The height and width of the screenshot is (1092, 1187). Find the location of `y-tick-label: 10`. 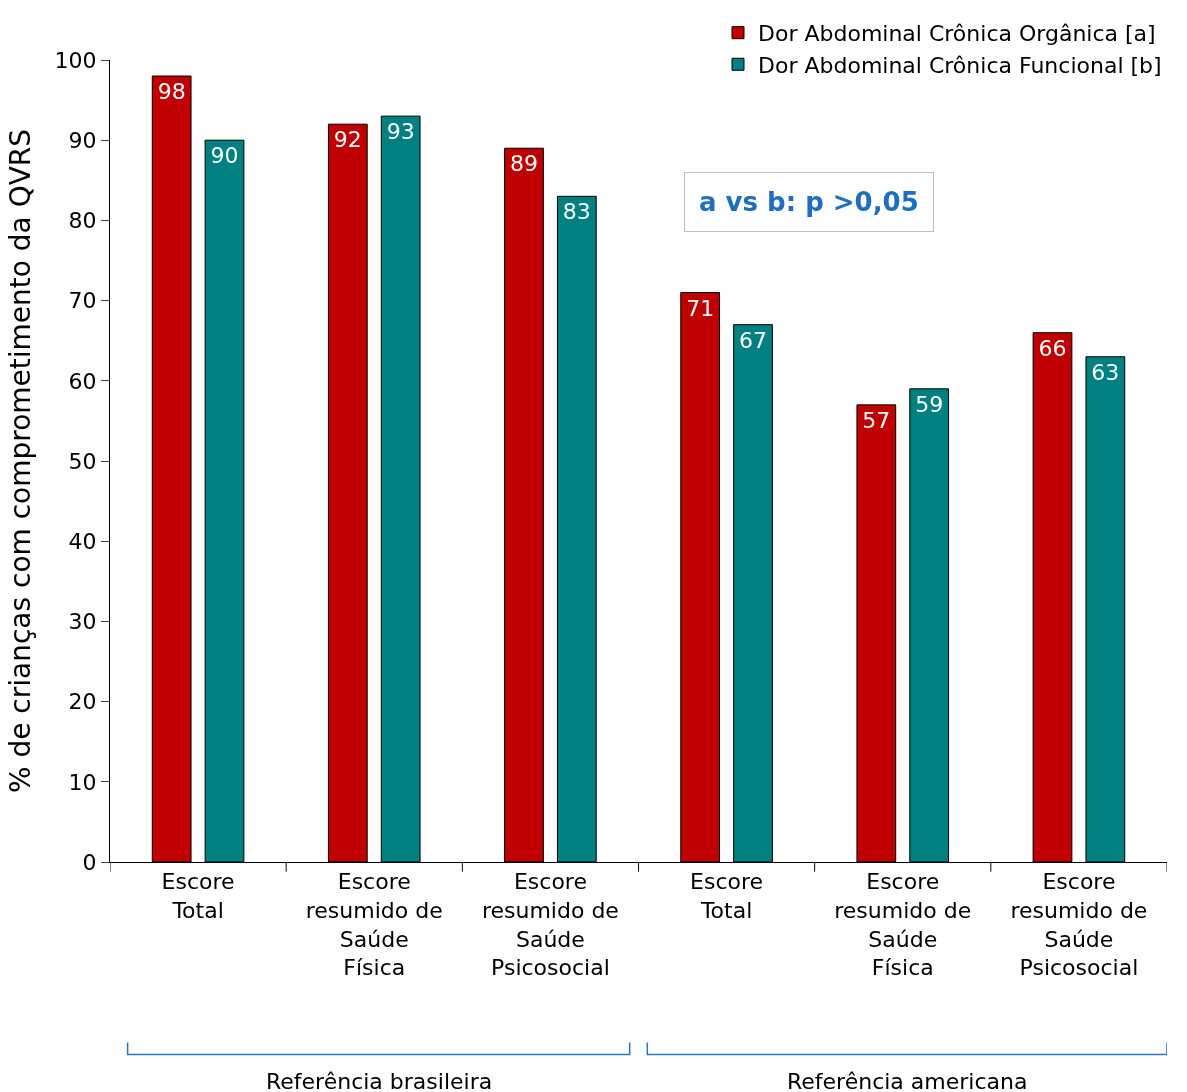

y-tick-label: 10 is located at coordinates (82, 782).